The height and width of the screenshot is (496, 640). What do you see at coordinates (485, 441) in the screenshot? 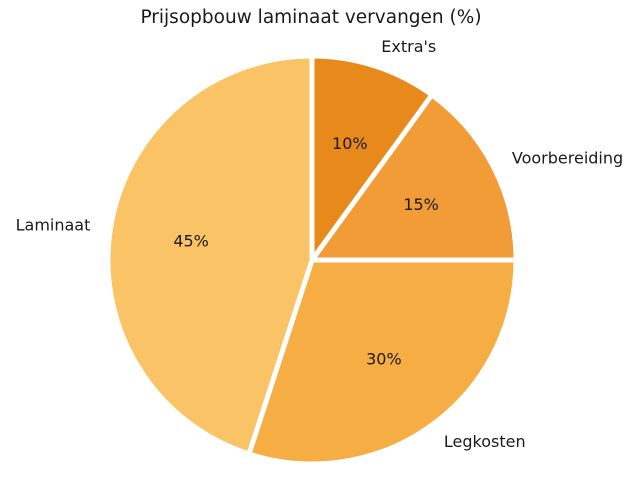
I see `slice-label-legkosten: Legkosten` at bounding box center [485, 441].